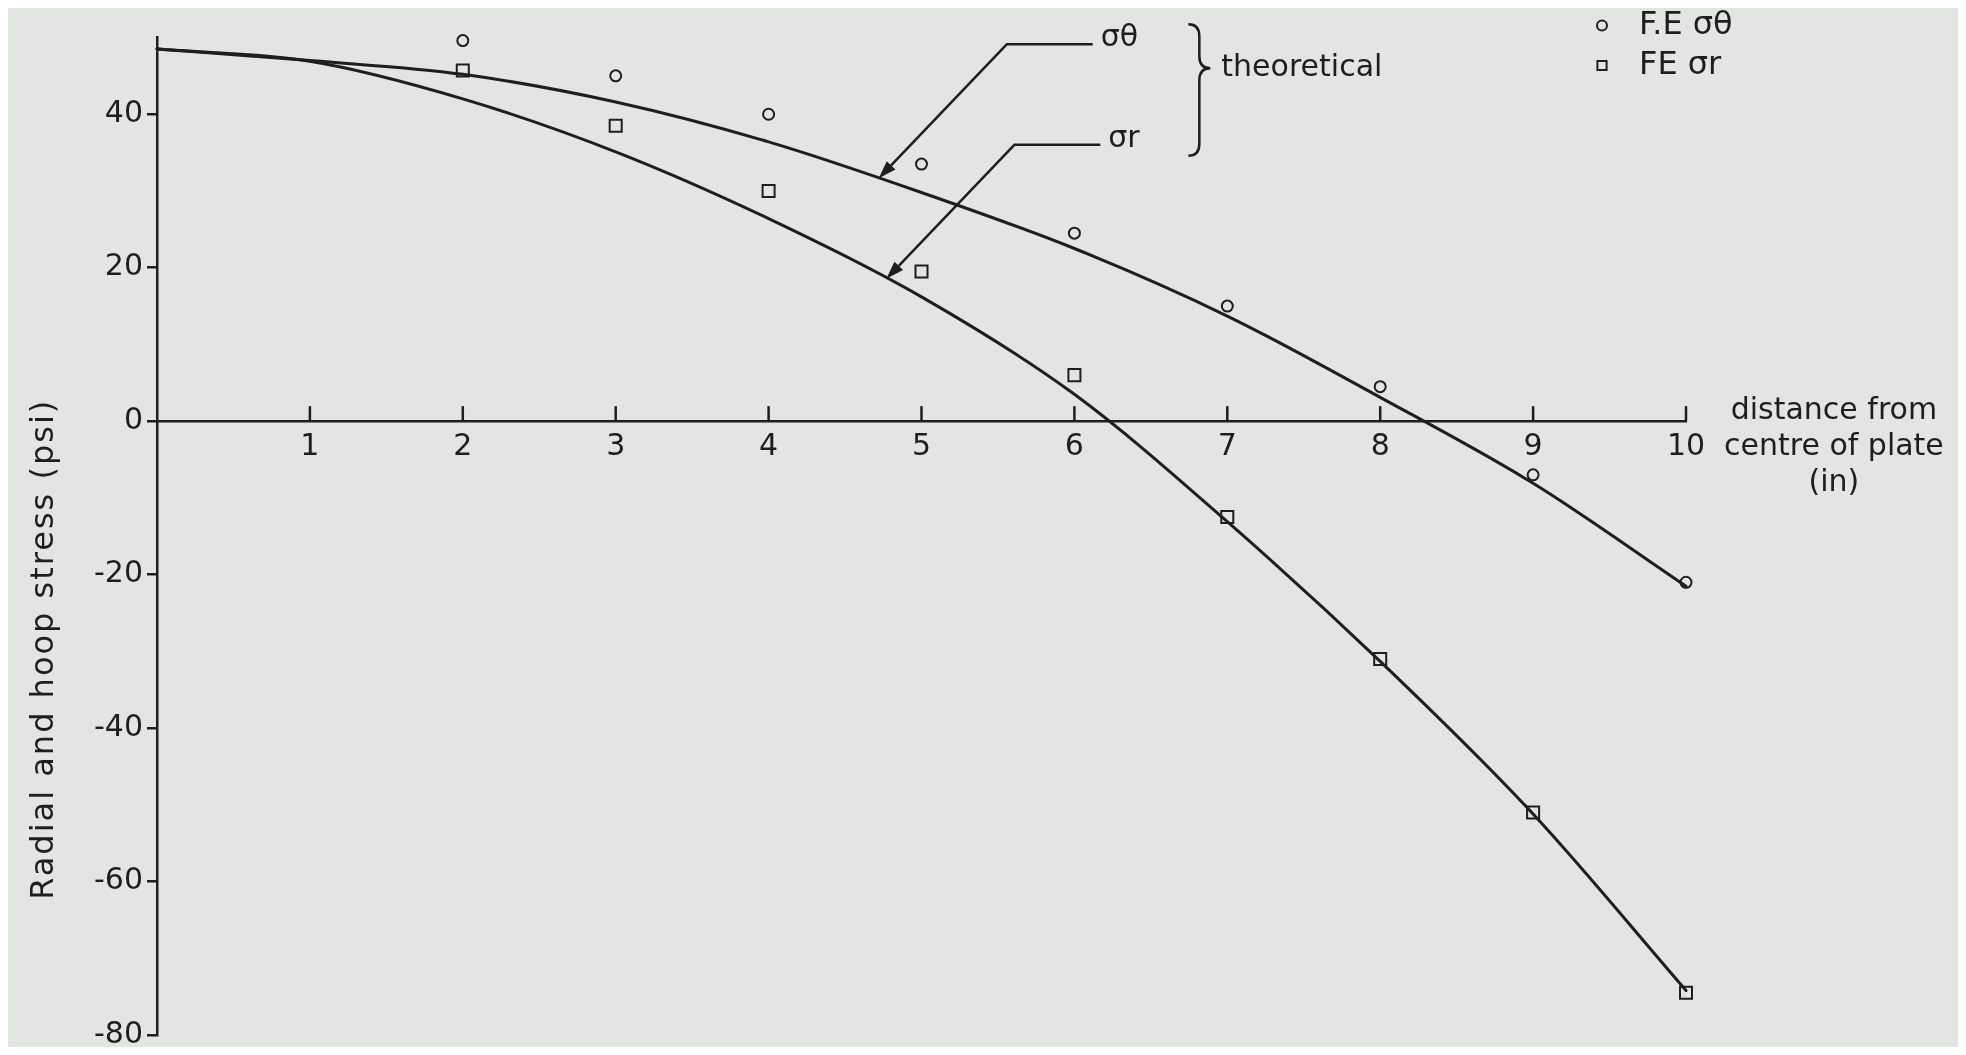 This screenshot has height=1055, width=1966. Describe the element at coordinates (1686, 444) in the screenshot. I see `x-tick-label: 10` at that location.